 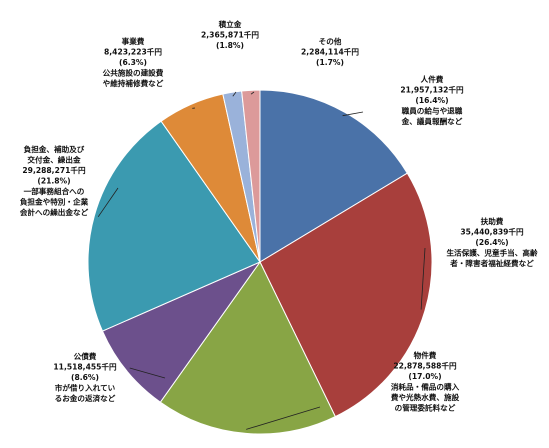 What do you see at coordinates (133, 41) in the screenshot?
I see `slice-label-line: 事業費` at bounding box center [133, 41].